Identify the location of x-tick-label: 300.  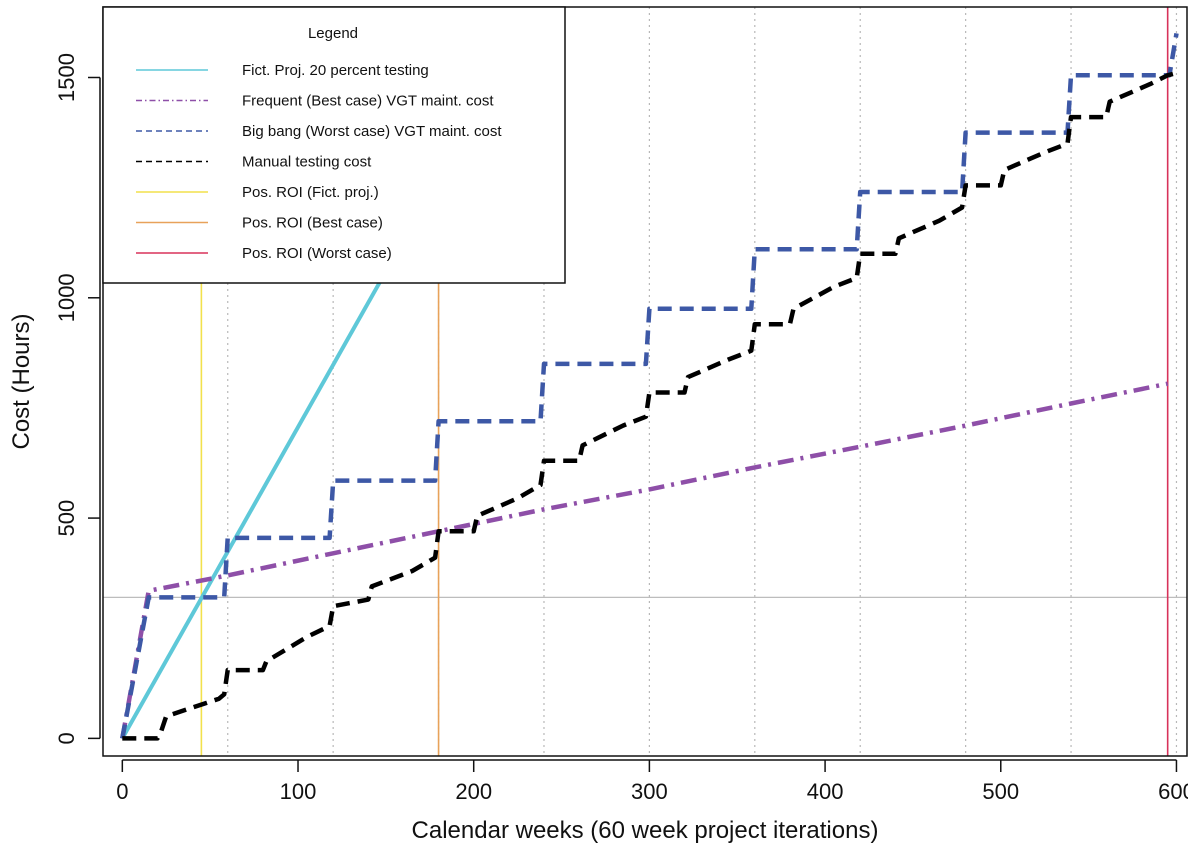
(649, 791).